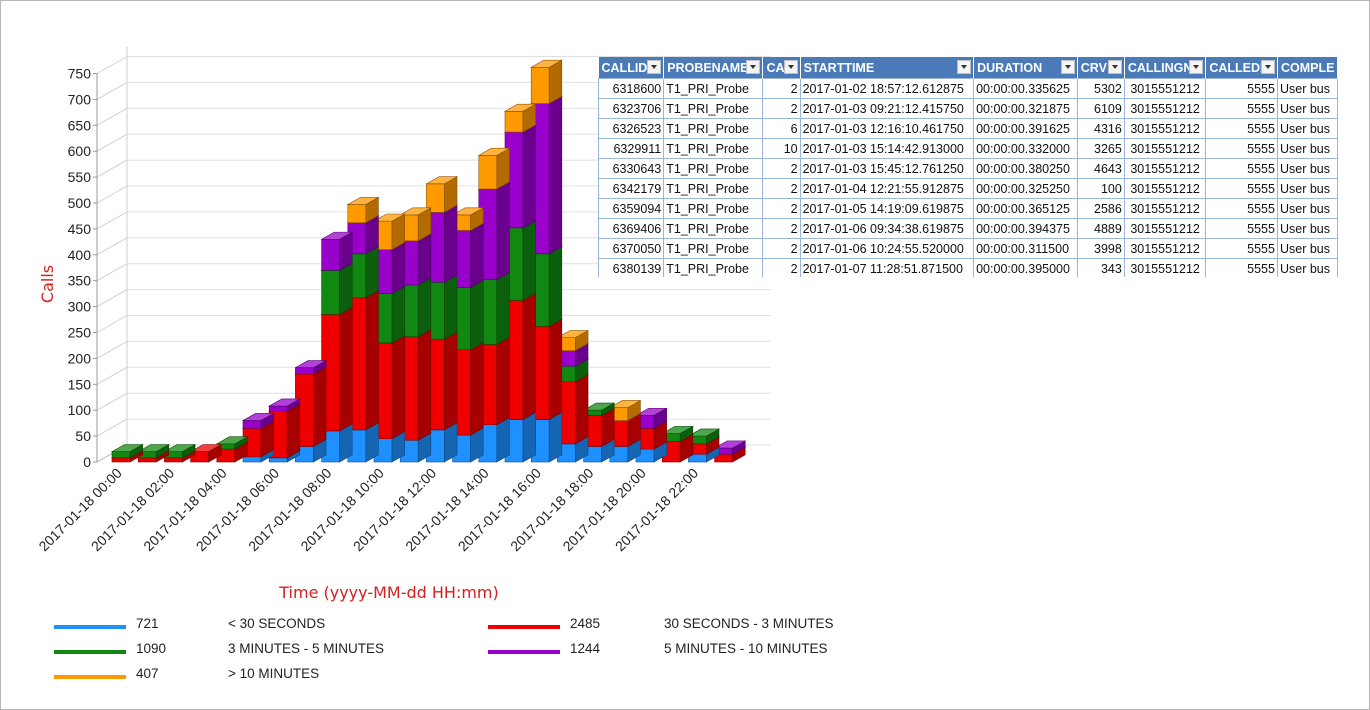 The width and height of the screenshot is (1370, 710). I want to click on y-axis-label: Calls, so click(47, 284).